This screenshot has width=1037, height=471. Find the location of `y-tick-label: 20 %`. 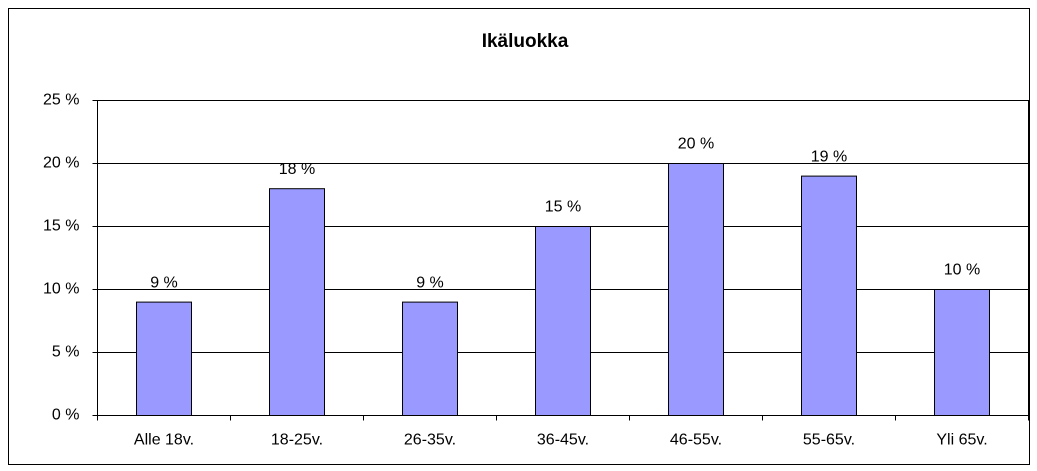

y-tick-label: 20 % is located at coordinates (61, 163).